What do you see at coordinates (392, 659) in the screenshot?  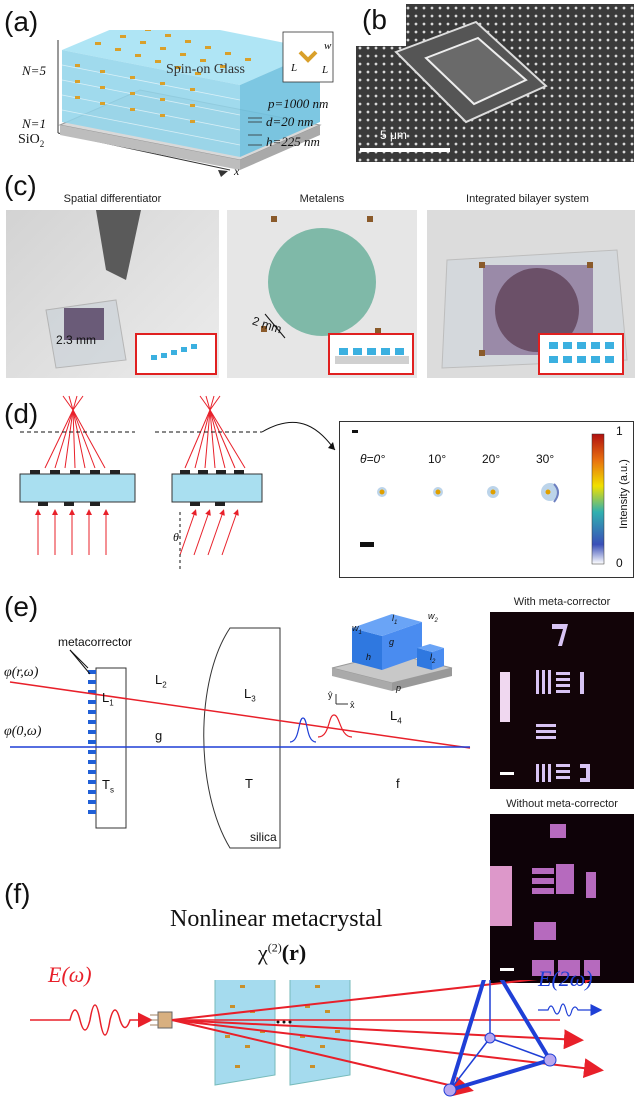 I see `e-inset-unit-cell` at bounding box center [392, 659].